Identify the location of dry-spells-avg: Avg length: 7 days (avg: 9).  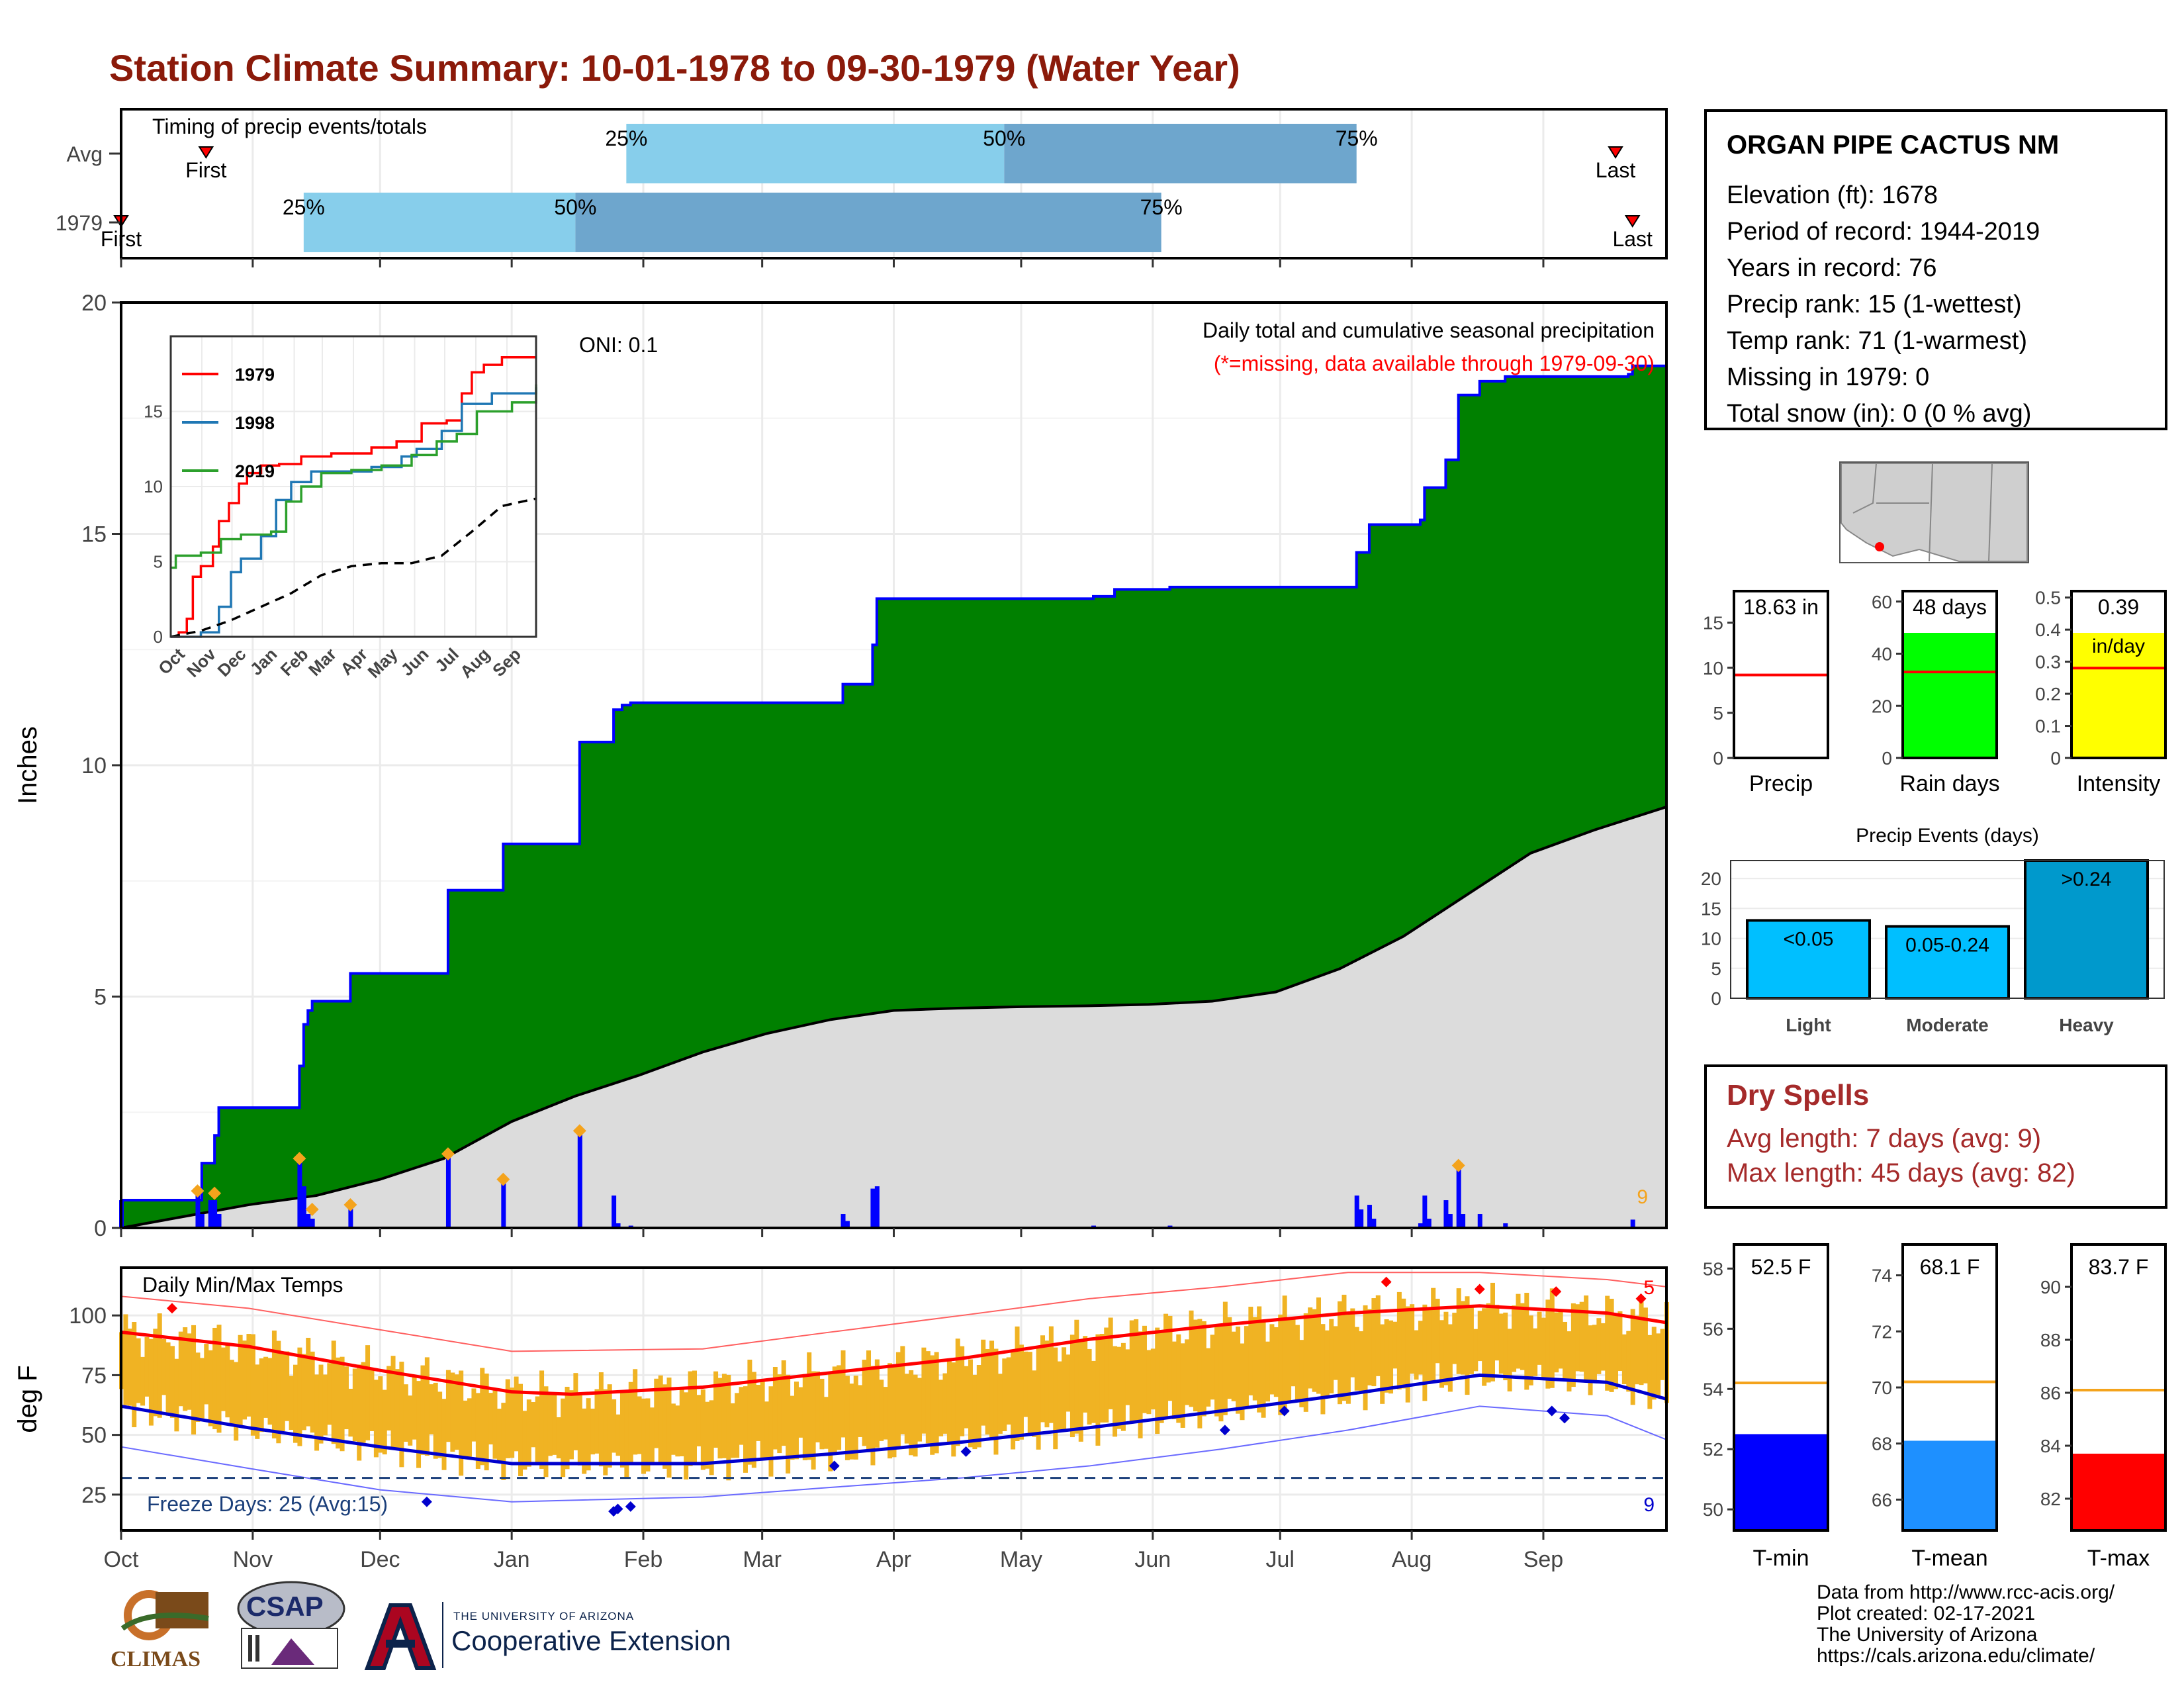
(1885, 1138).